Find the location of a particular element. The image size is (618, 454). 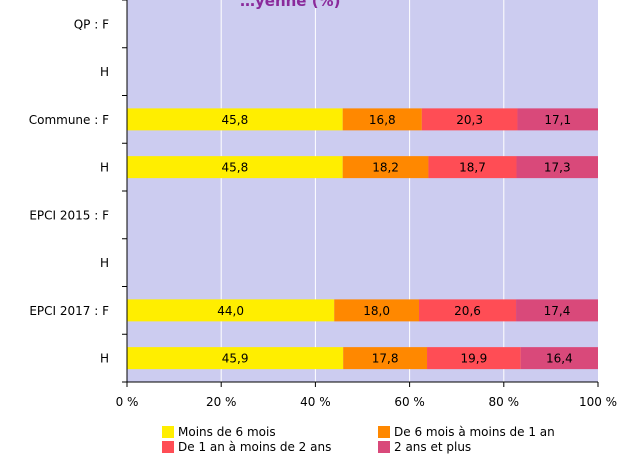

y-axis-label: QP : F is located at coordinates (91, 24).